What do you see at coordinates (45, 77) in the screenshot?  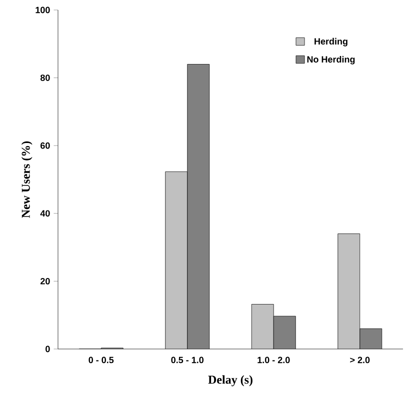 I see `y-tick-label: 80` at bounding box center [45, 77].